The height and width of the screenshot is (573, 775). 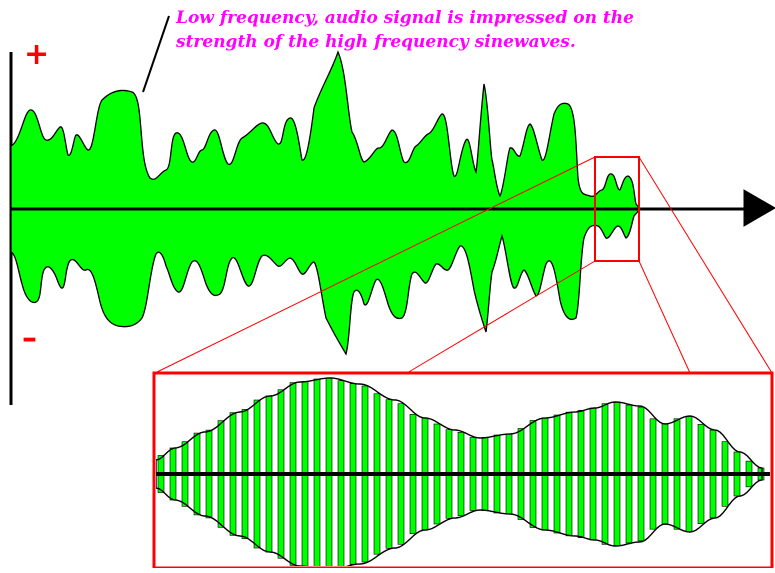 I want to click on zoom-connector-upper-right, so click(x=705, y=265).